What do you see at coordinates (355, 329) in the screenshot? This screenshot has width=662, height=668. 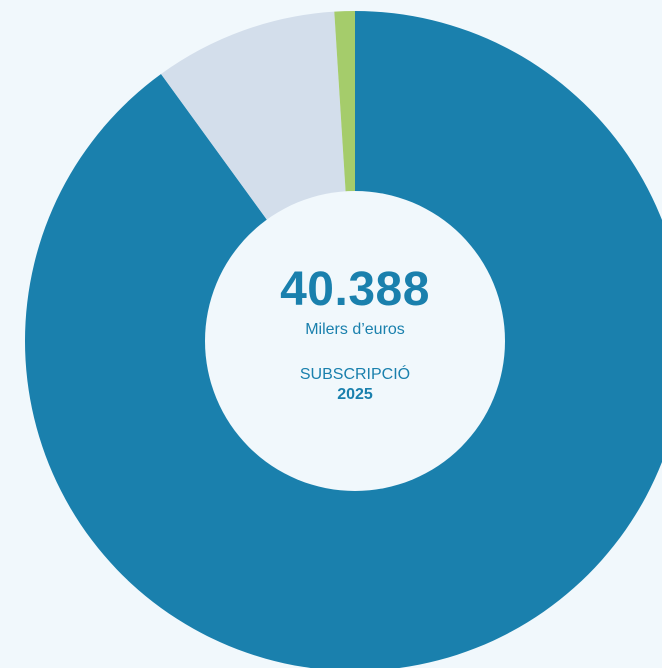 I see `total-unit: Milers d’euros` at bounding box center [355, 329].